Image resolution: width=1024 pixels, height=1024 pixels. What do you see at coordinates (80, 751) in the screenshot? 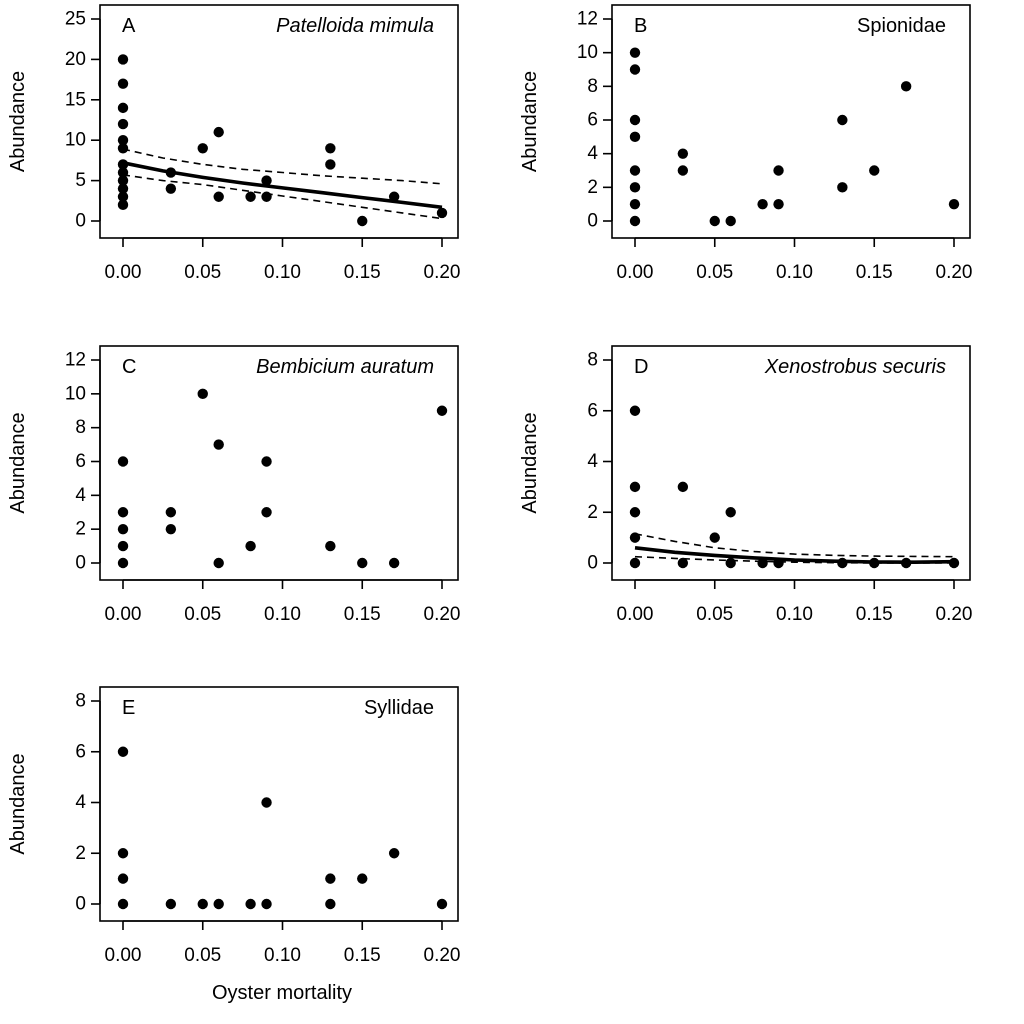
I see `y-tick-label: 6` at bounding box center [80, 751].